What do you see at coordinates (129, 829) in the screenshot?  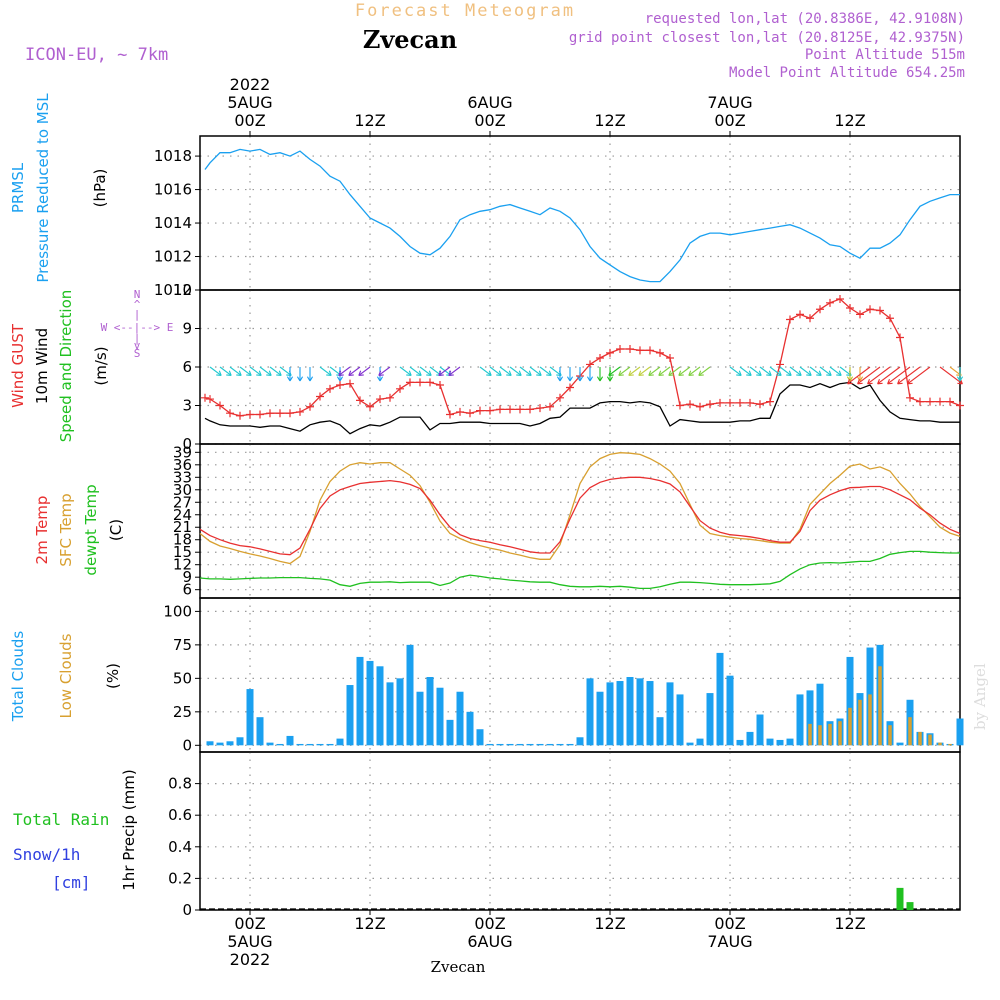 I see `precip-axis-label: 1hr Precip (mm)` at bounding box center [129, 829].